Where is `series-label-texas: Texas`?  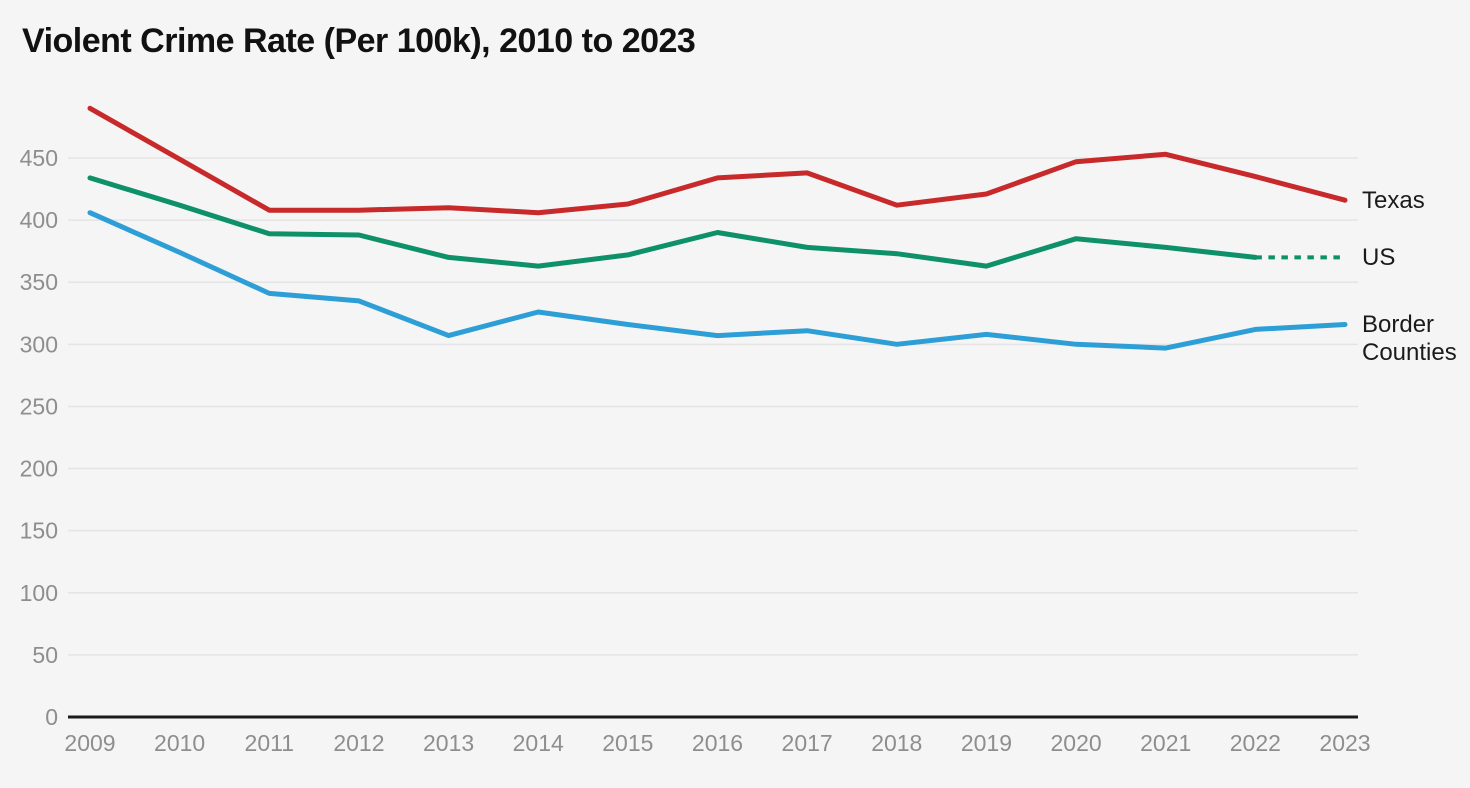
series-label-texas: Texas is located at coordinates (1393, 201).